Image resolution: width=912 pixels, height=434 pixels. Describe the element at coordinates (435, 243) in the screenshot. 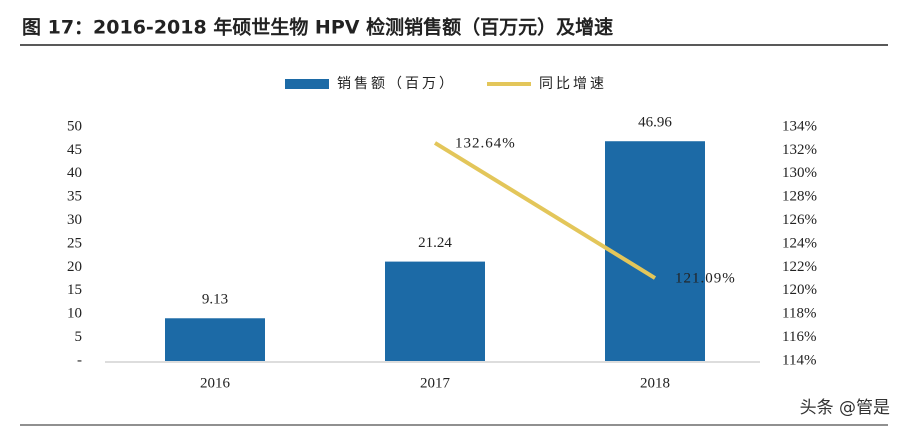

I see `bar-value-label: 21.24` at that location.